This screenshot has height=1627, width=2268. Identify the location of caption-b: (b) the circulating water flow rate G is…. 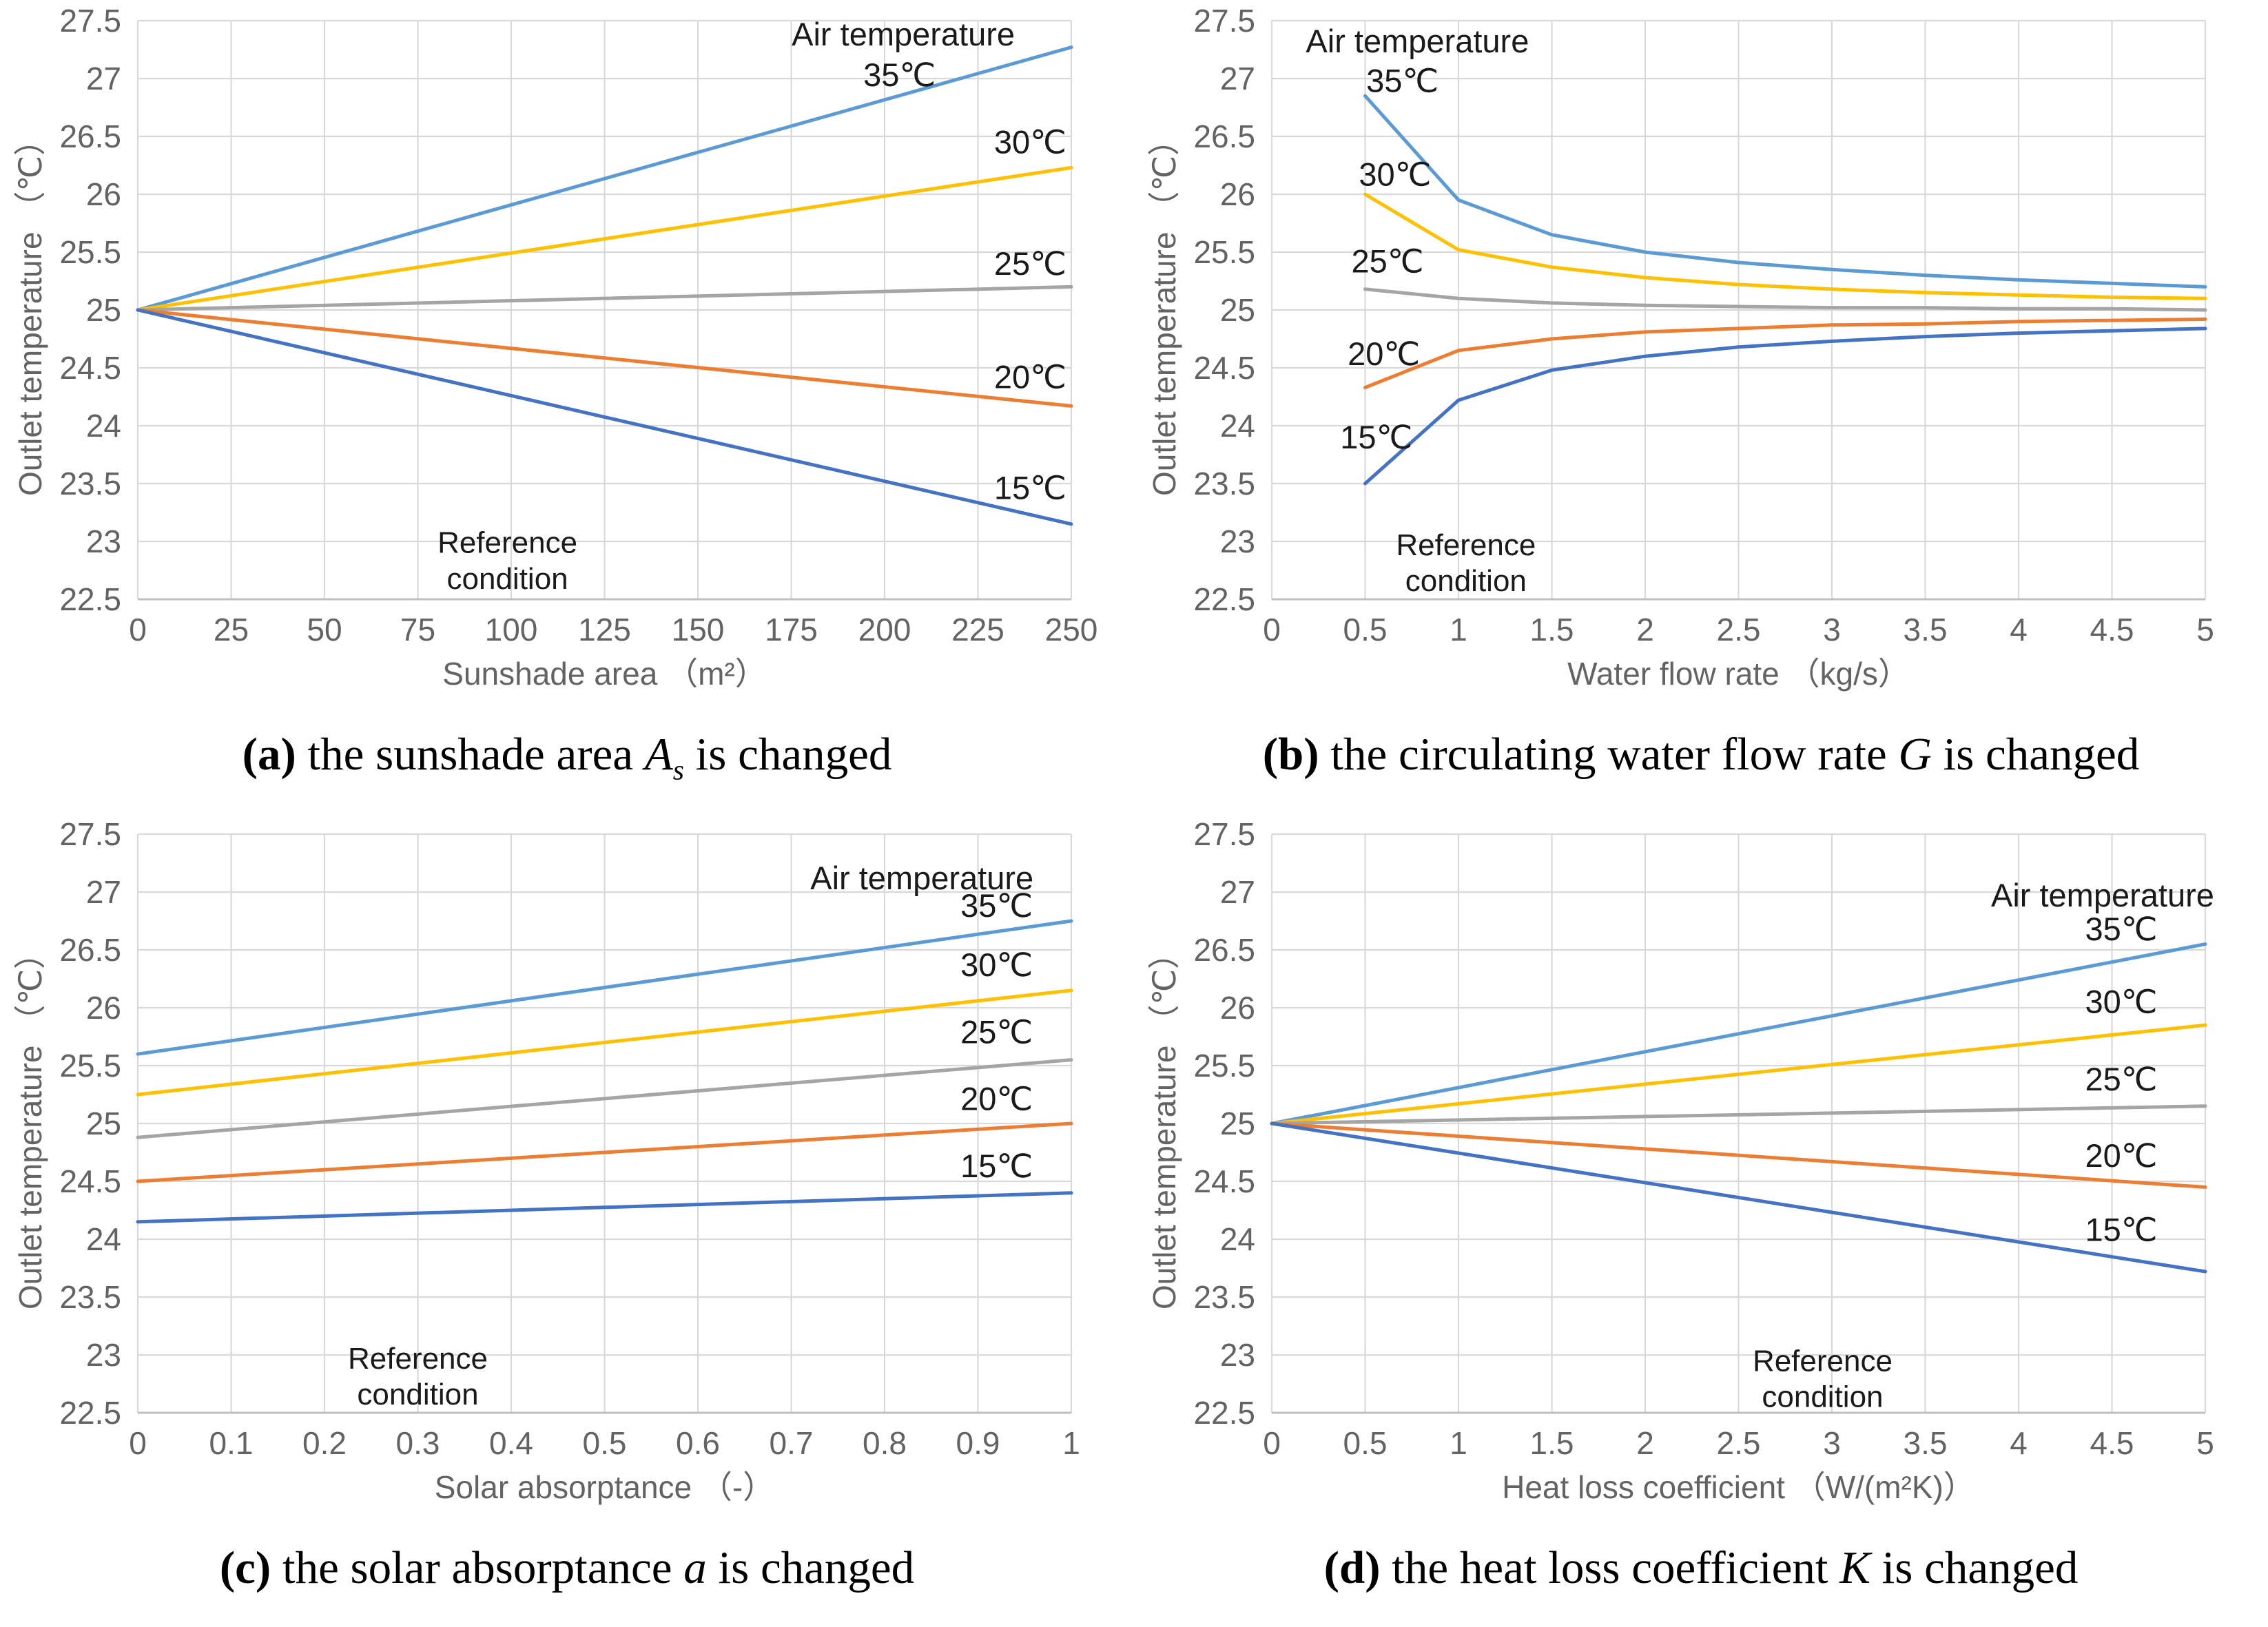
(1701, 754).